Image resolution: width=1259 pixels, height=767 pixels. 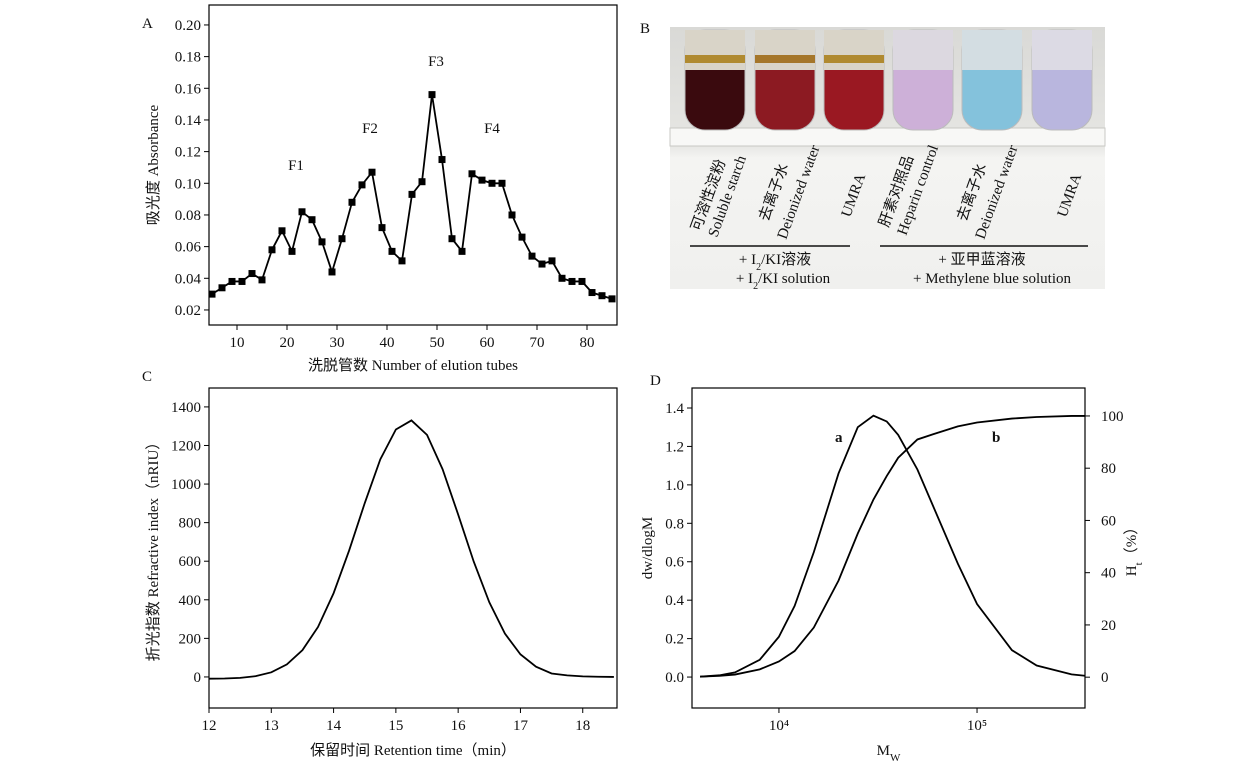 I want to click on text-part: 2, so click(x=758, y=267).